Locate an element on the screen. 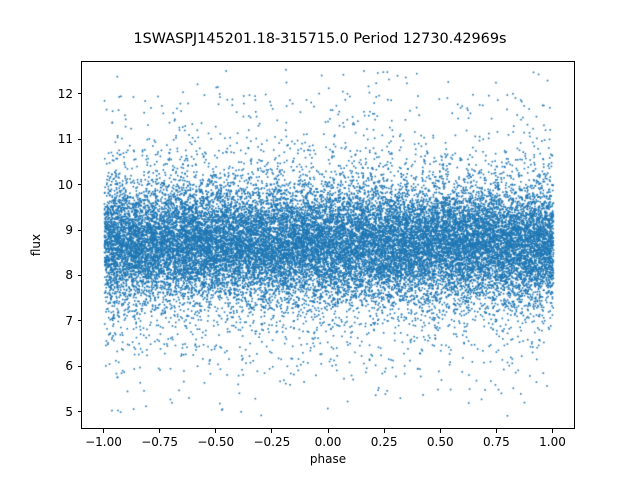 The width and height of the screenshot is (640, 480). y-tick-label: 8 is located at coordinates (69, 275).